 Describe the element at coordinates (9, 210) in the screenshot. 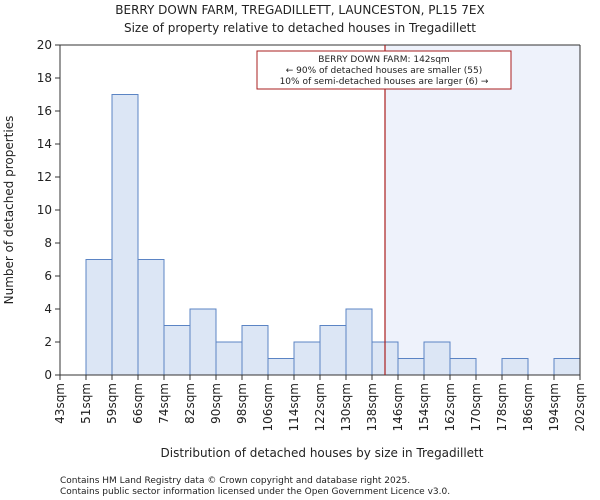

I see `y-axis-label: Number of detached properties` at that location.